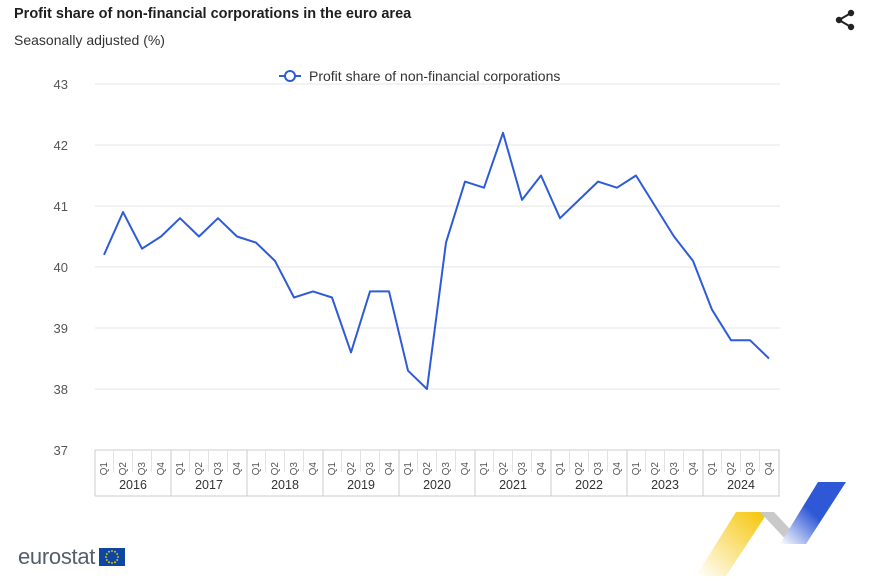 This screenshot has height=578, width=892. I want to click on y-tick-label: 40, so click(61, 267).